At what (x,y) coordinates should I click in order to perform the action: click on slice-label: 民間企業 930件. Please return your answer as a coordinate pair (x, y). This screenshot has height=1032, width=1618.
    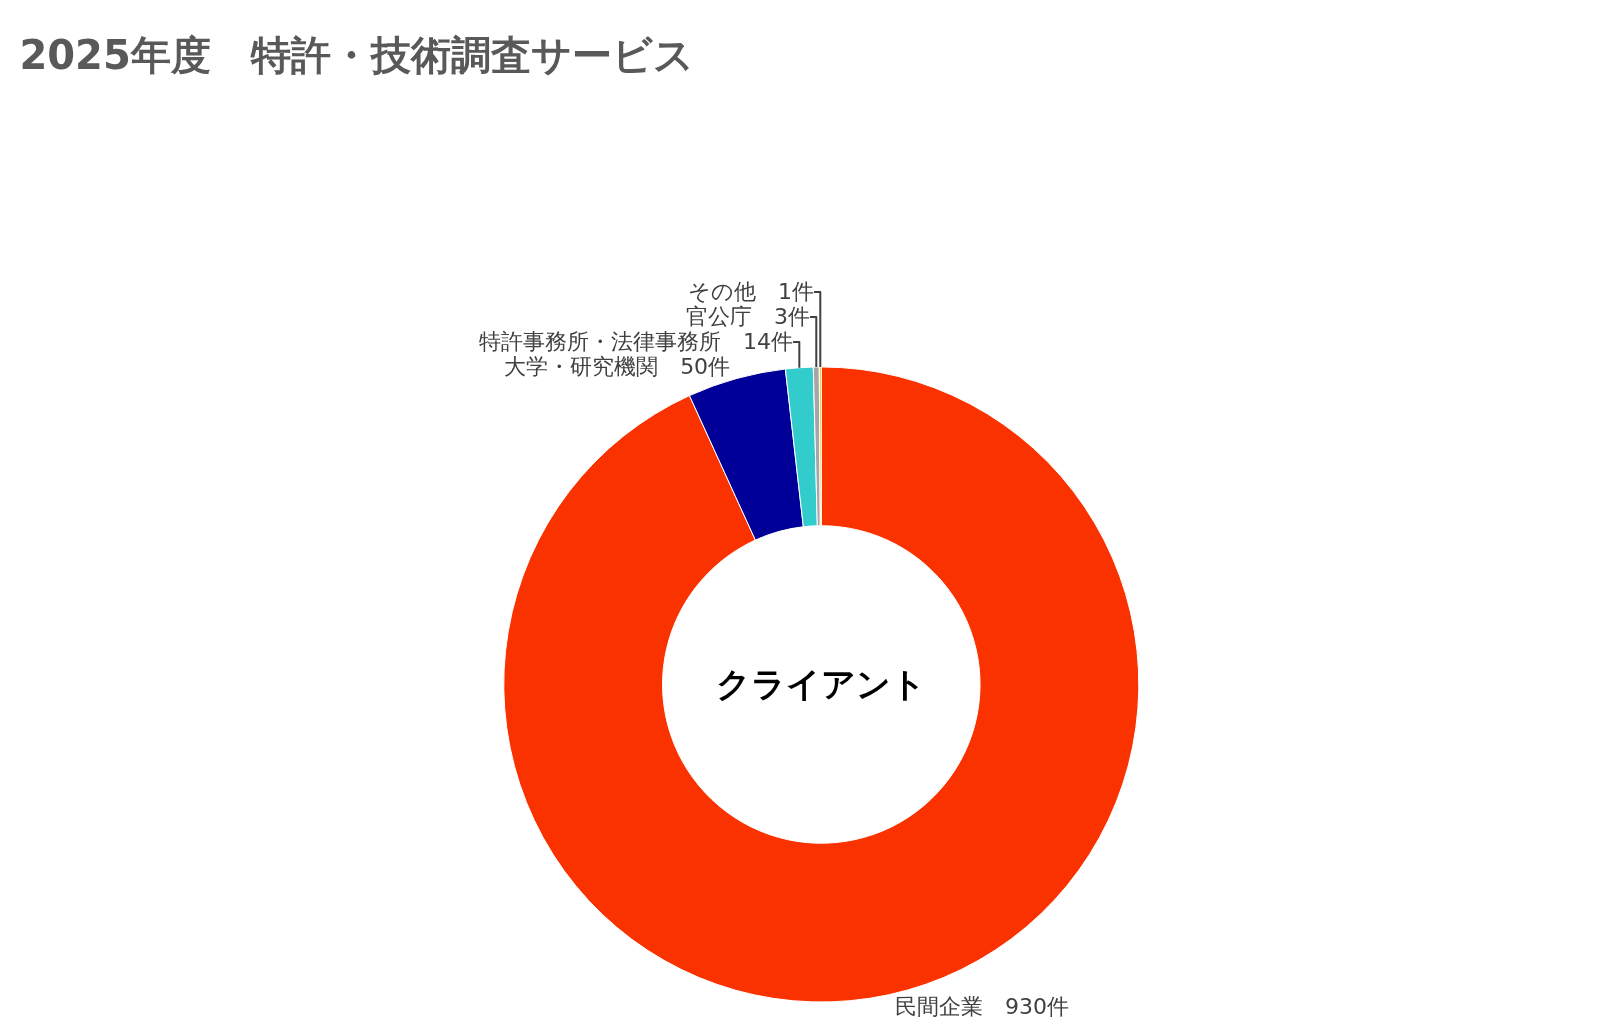
    Looking at the image, I should click on (981, 1007).